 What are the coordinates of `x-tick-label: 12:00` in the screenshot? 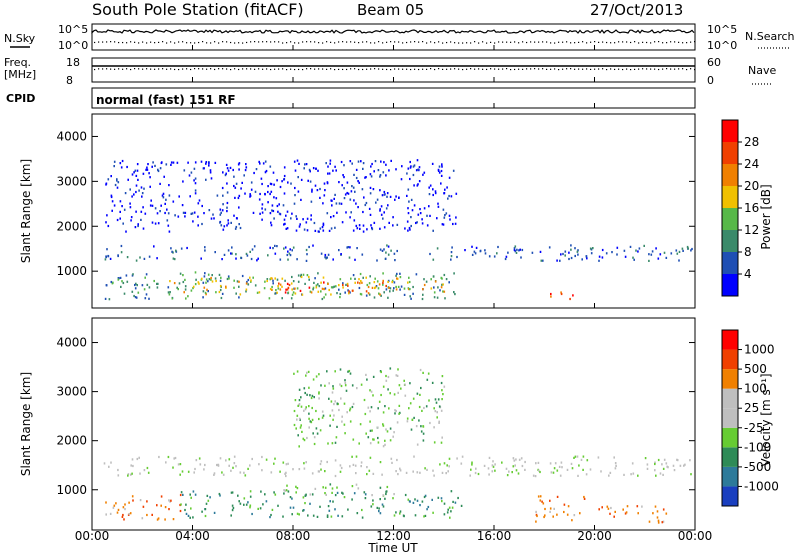 It's located at (393, 536).